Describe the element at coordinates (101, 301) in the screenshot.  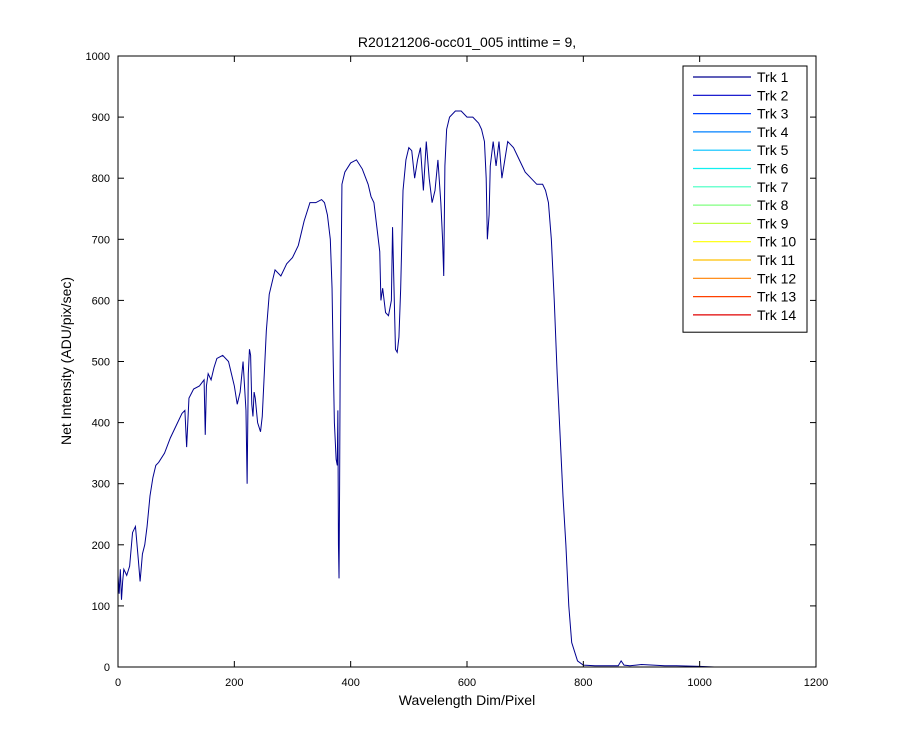
I see `y-tick-label: 600` at that location.